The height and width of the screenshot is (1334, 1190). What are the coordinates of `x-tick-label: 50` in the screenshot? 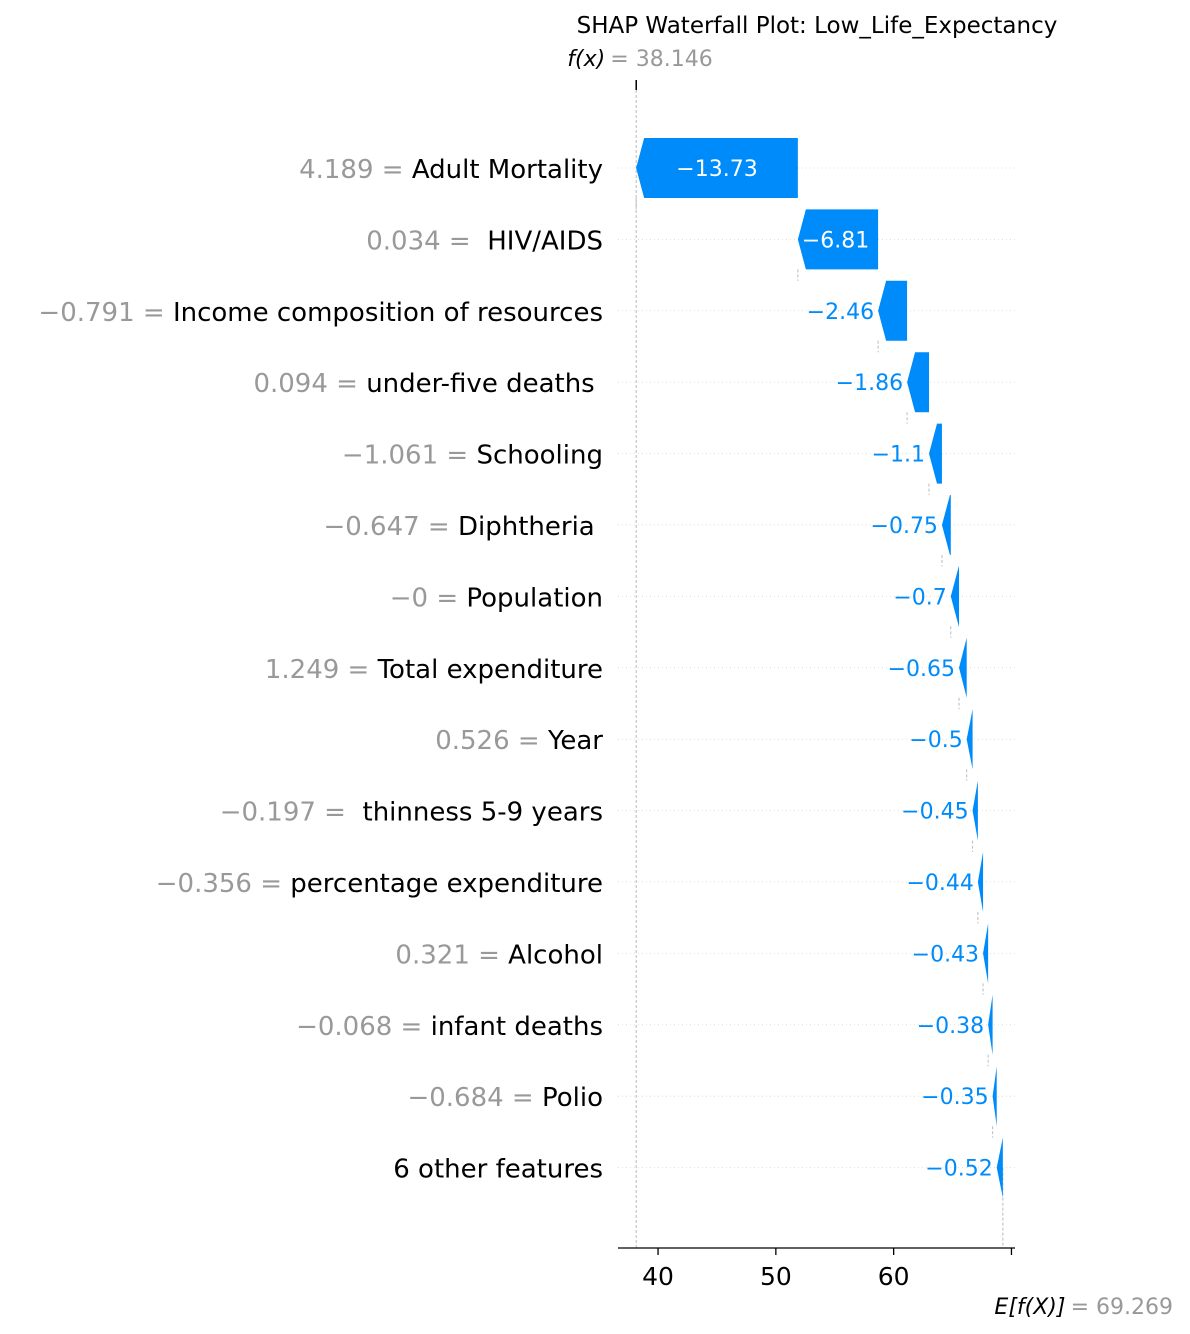 It's located at (776, 1276).